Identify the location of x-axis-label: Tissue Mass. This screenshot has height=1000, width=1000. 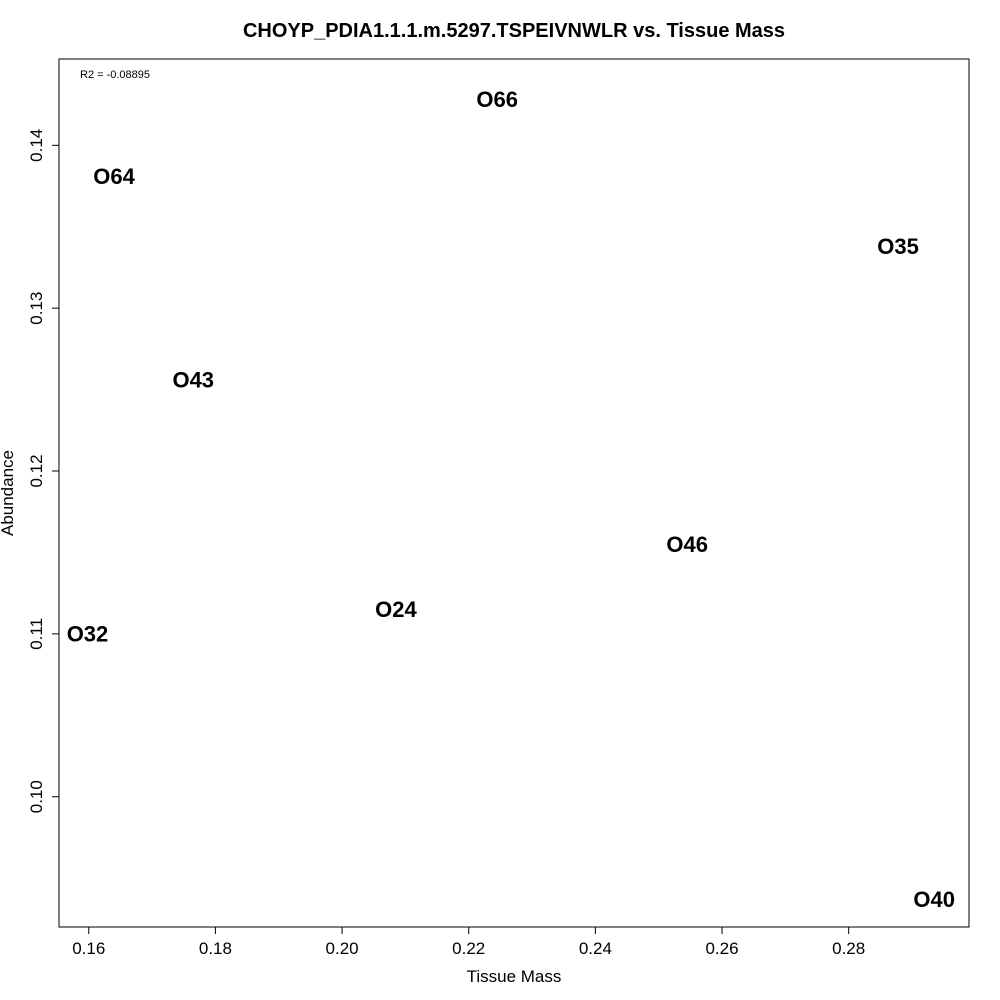
(514, 976).